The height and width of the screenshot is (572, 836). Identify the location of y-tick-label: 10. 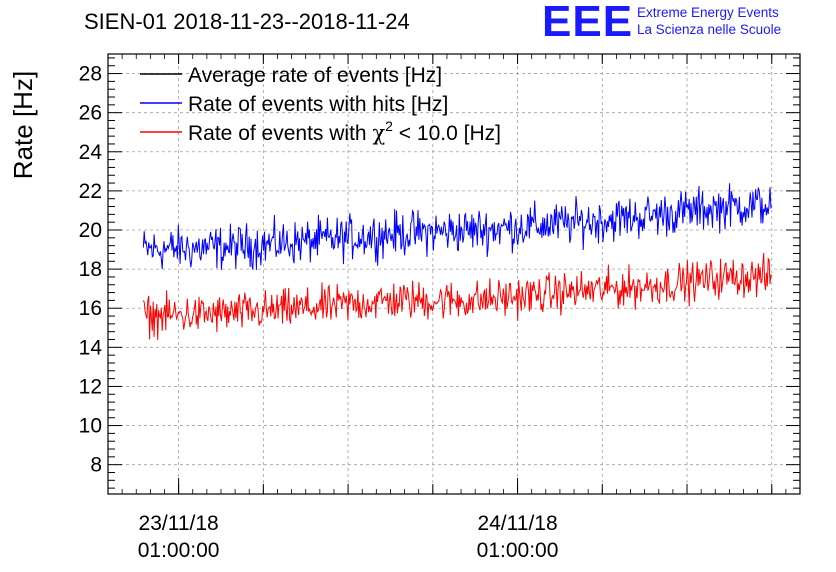
(90, 426).